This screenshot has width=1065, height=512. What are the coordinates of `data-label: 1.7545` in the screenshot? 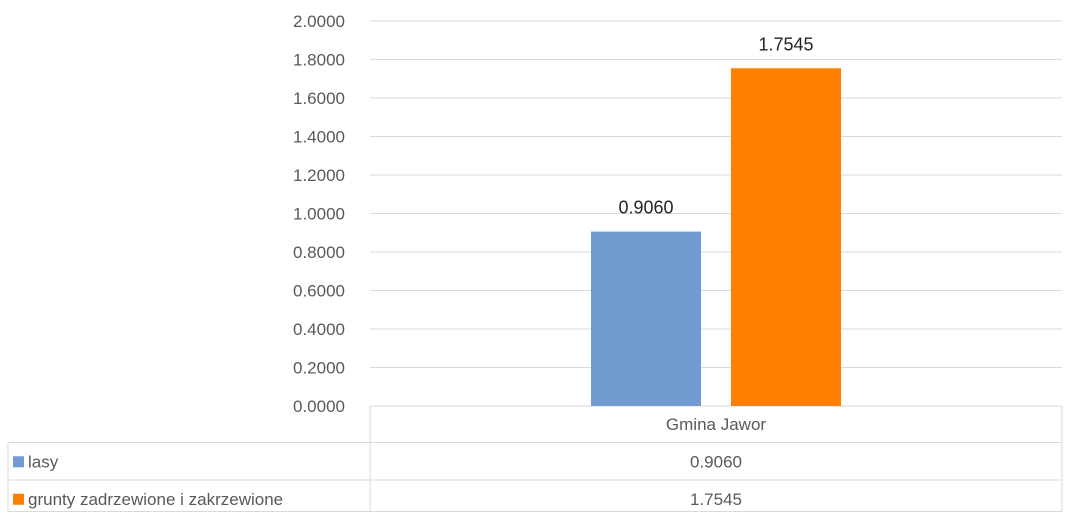 It's located at (785, 44).